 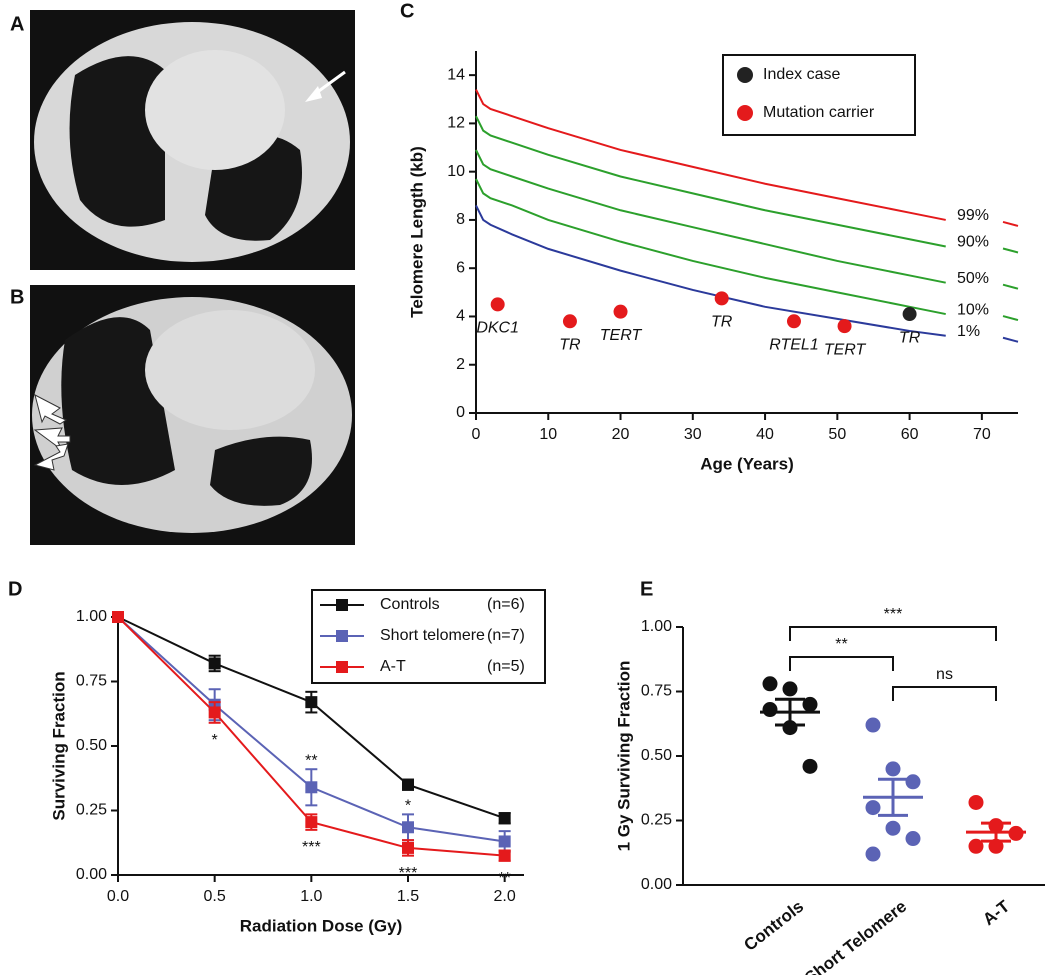 I want to click on x-tick-label: 1.5, so click(x=408, y=896).